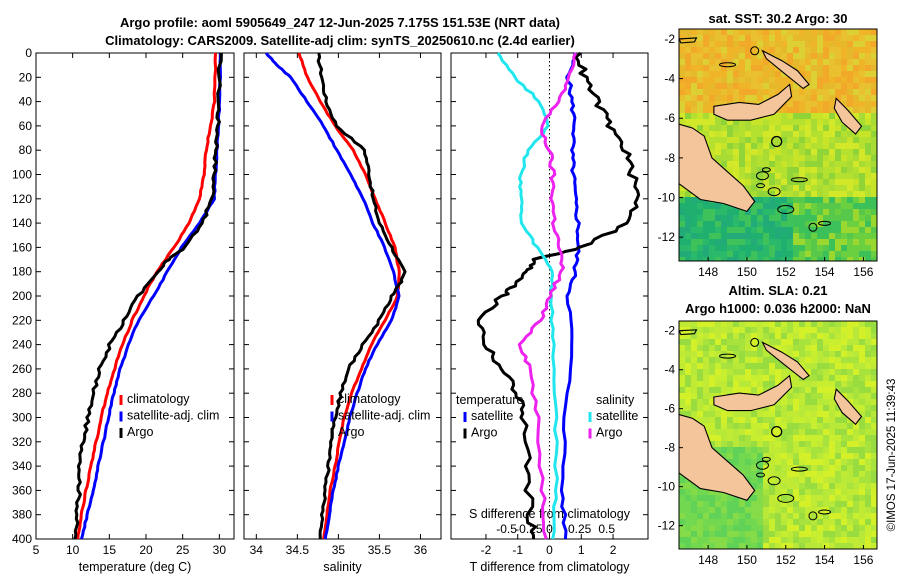 The height and width of the screenshot is (580, 900). I want to click on land-bougainville, so click(848, 407).